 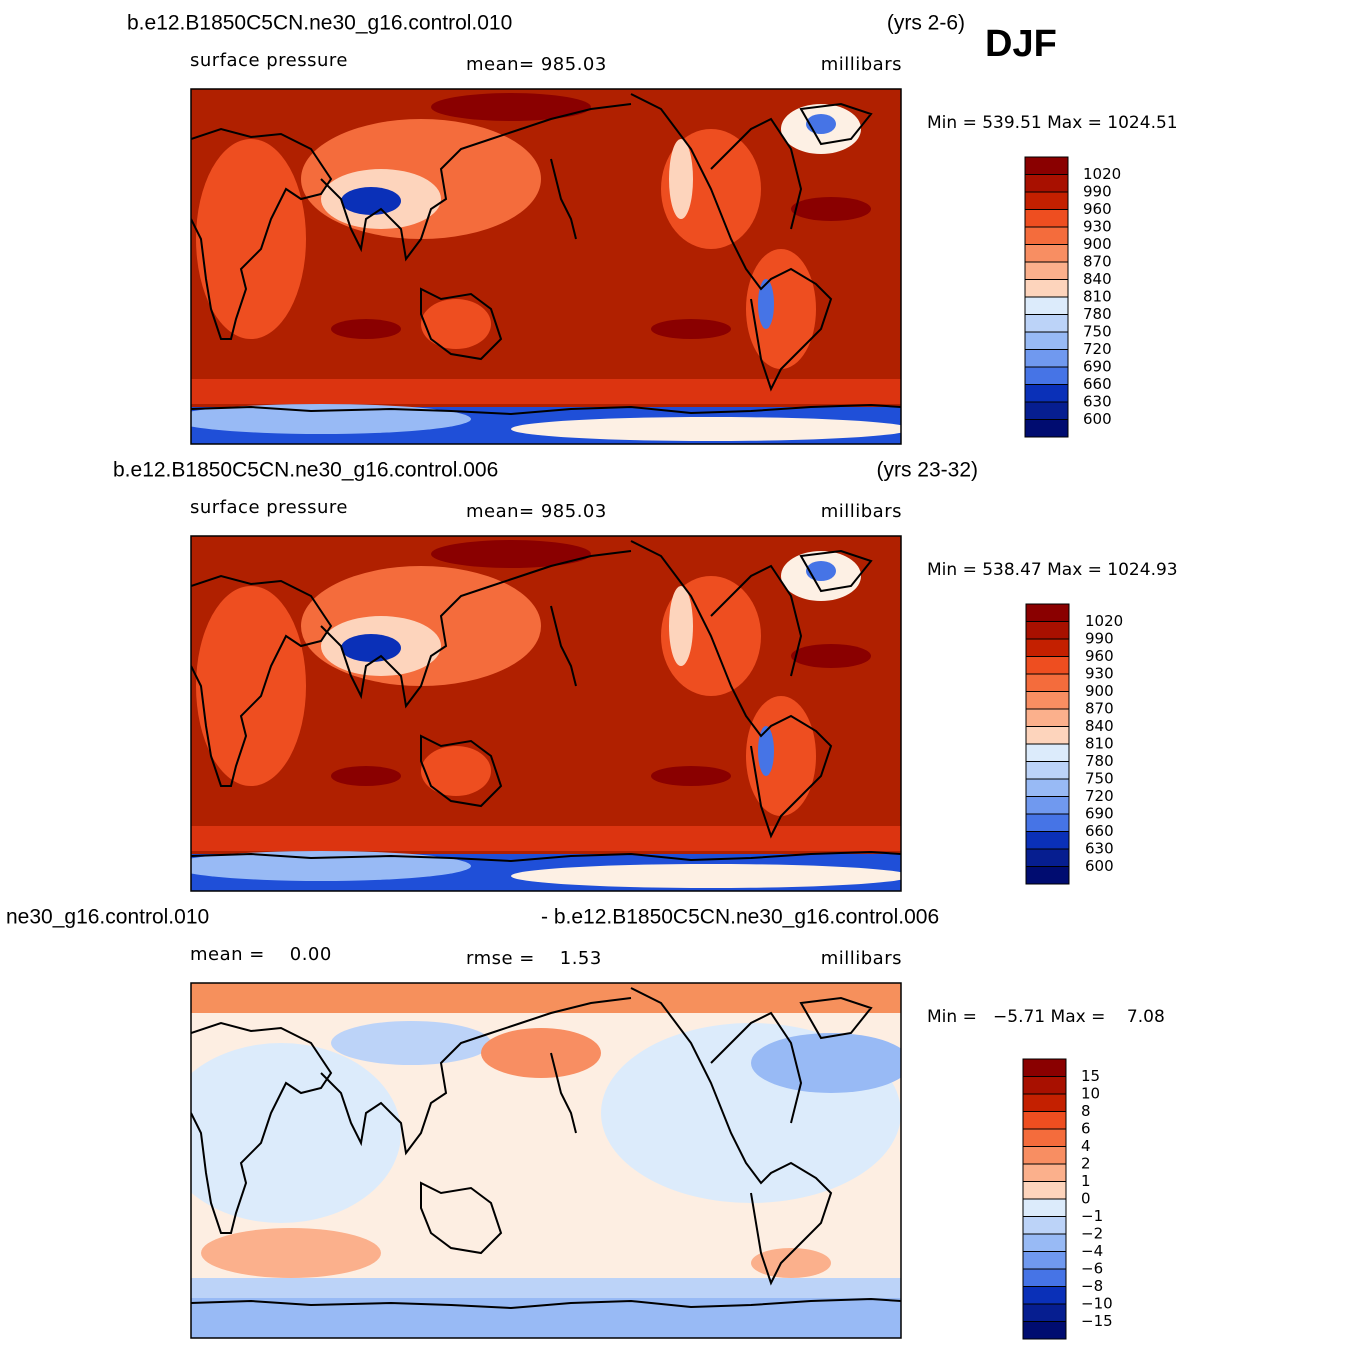 I want to click on colorbar-label: 930, so click(x=1099, y=674).